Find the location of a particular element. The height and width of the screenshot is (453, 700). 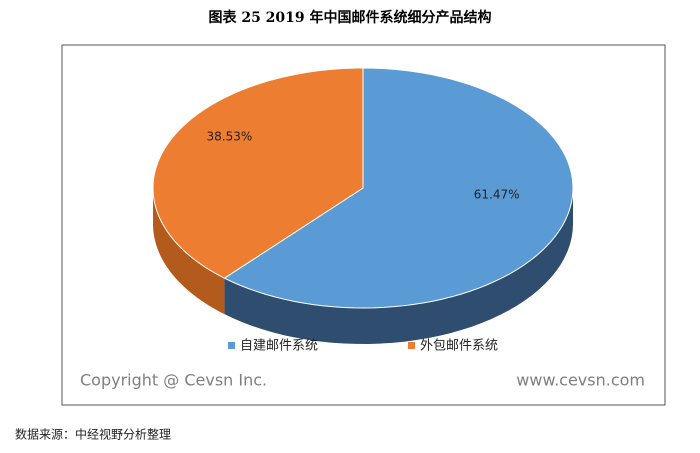

legend-label: 外包邮件系统 is located at coordinates (459, 346).